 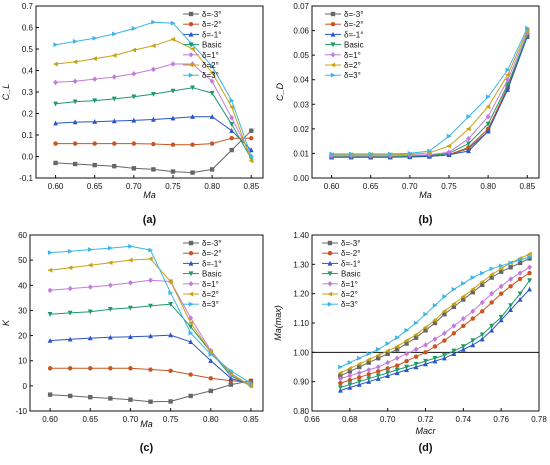 I want to click on legend-label: δ=2°, so click(x=349, y=294).